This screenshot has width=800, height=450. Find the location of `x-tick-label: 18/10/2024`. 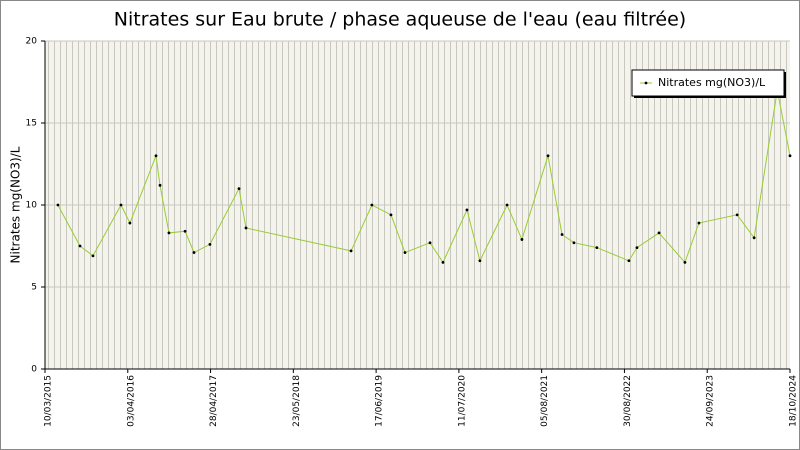

x-tick-label: 18/10/2024 is located at coordinates (794, 401).